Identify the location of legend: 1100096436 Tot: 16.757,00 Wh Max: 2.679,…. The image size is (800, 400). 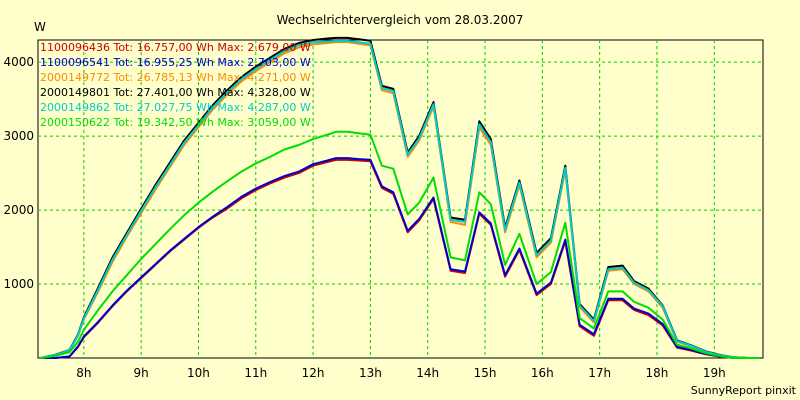
(175, 85).